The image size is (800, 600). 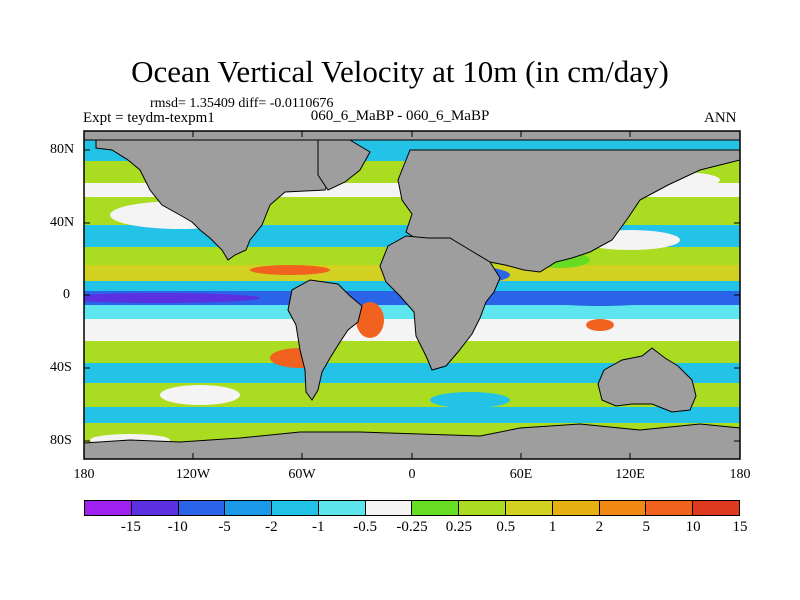 I want to click on stats-text: rmsd= 1.35409 diff= -0.0110676, so click(x=242, y=103).